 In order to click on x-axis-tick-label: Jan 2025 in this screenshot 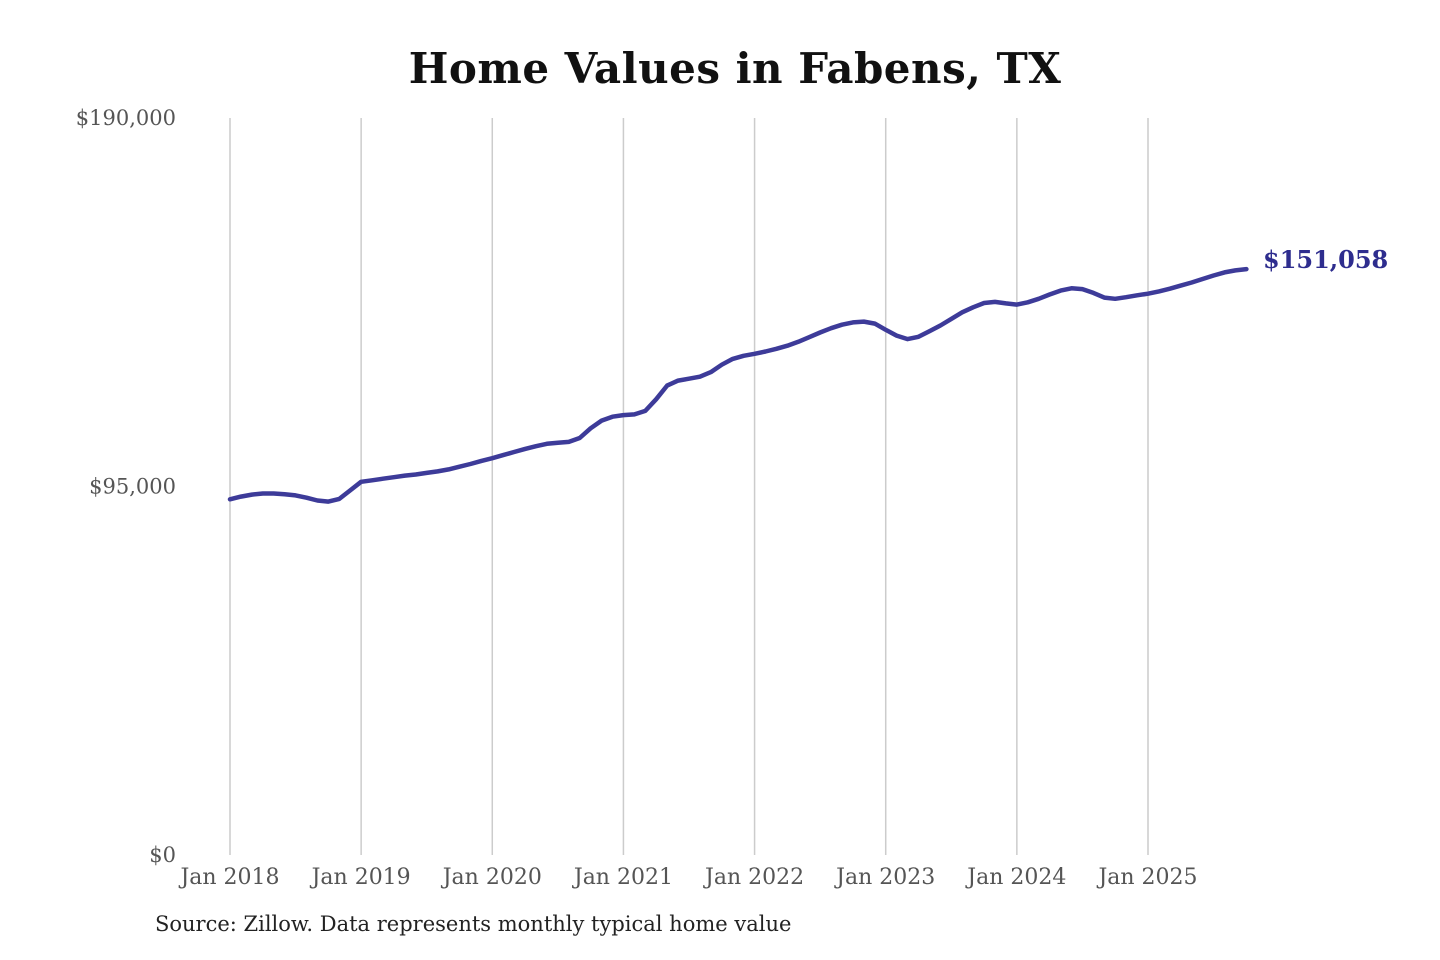, I will do `click(1146, 877)`.